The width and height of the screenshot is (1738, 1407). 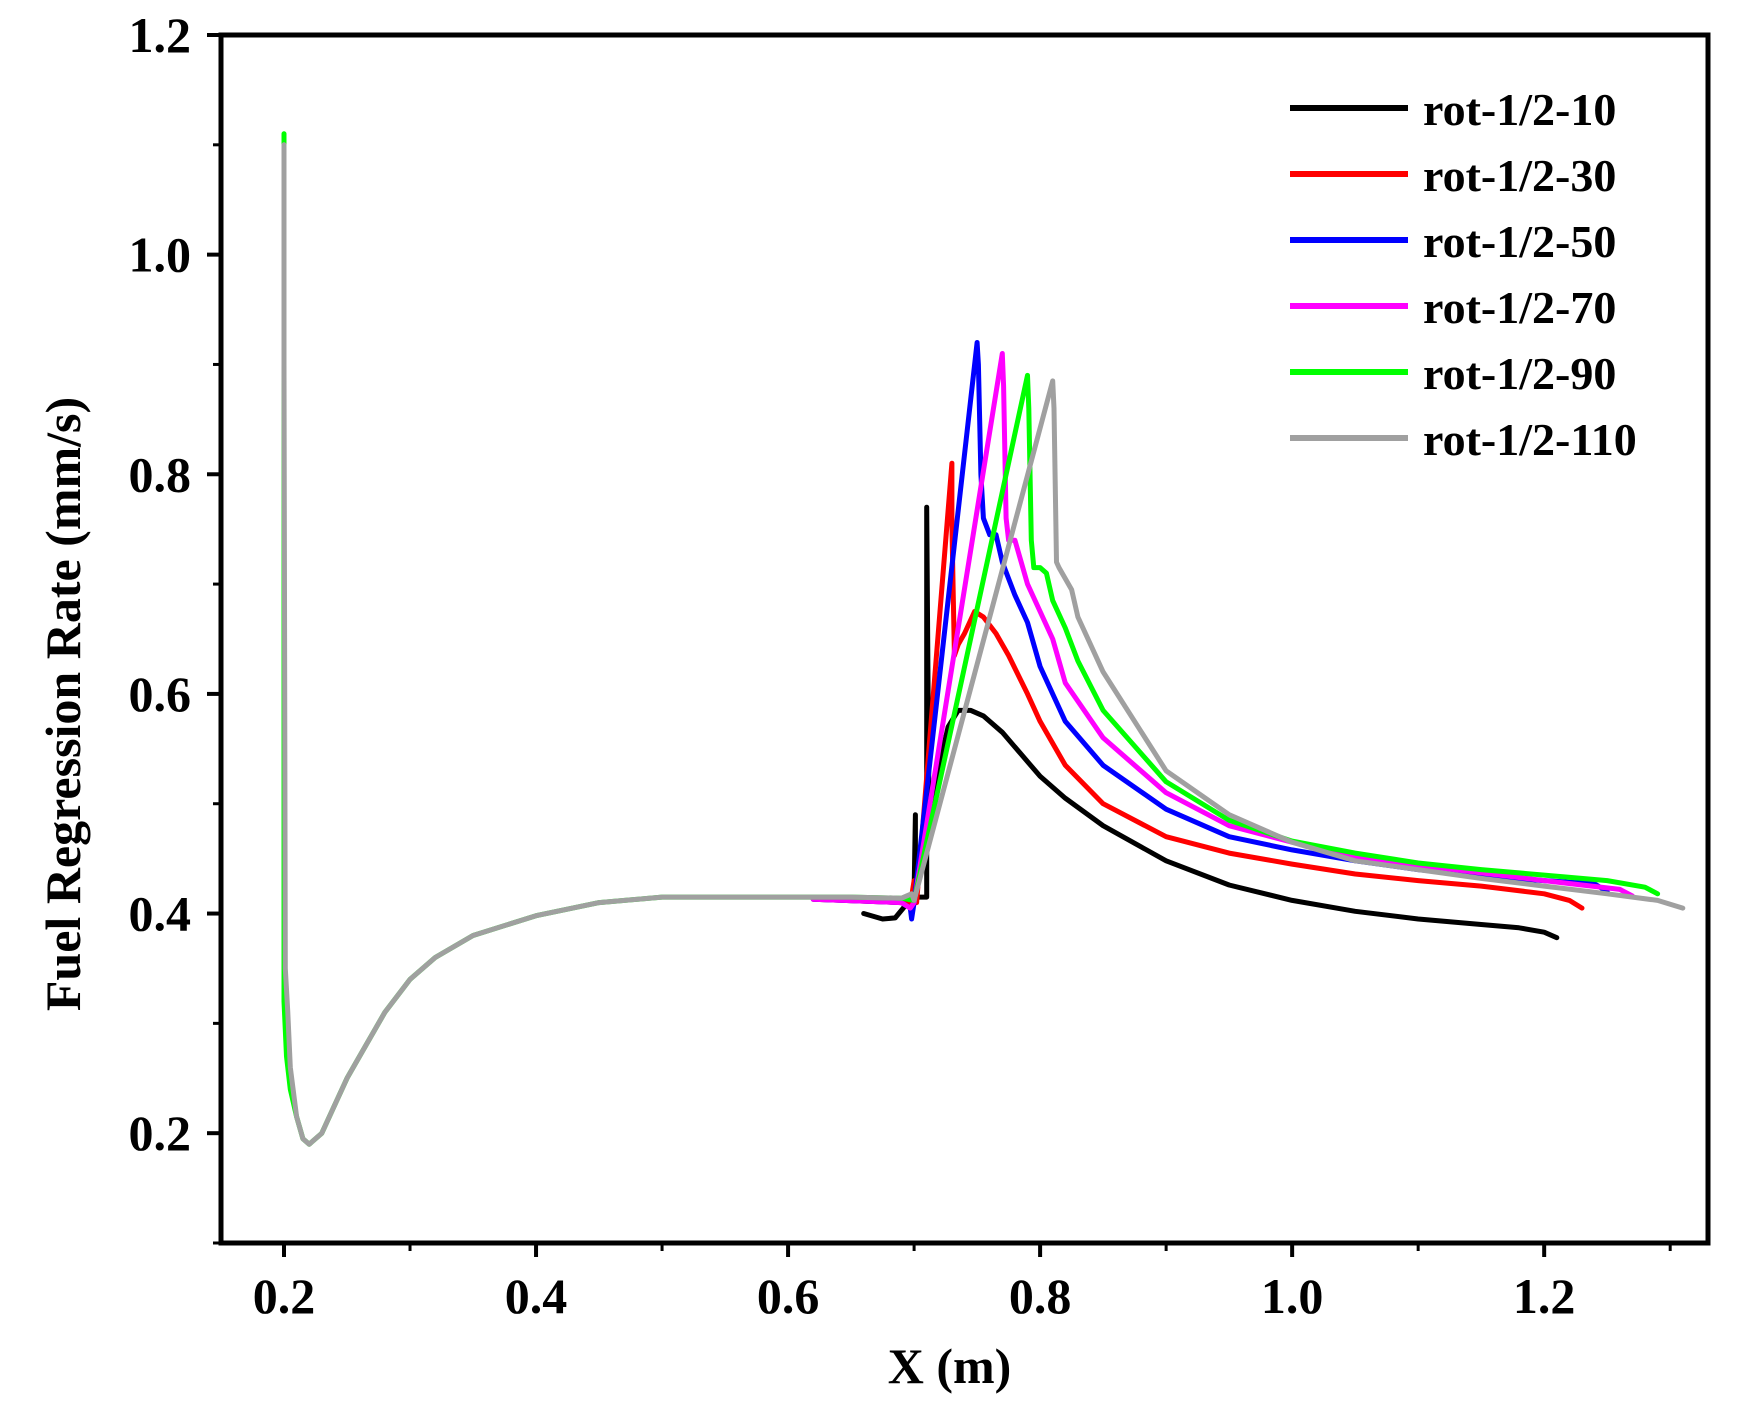 What do you see at coordinates (1292, 1296) in the screenshot?
I see `x-tick-label: 1.0` at bounding box center [1292, 1296].